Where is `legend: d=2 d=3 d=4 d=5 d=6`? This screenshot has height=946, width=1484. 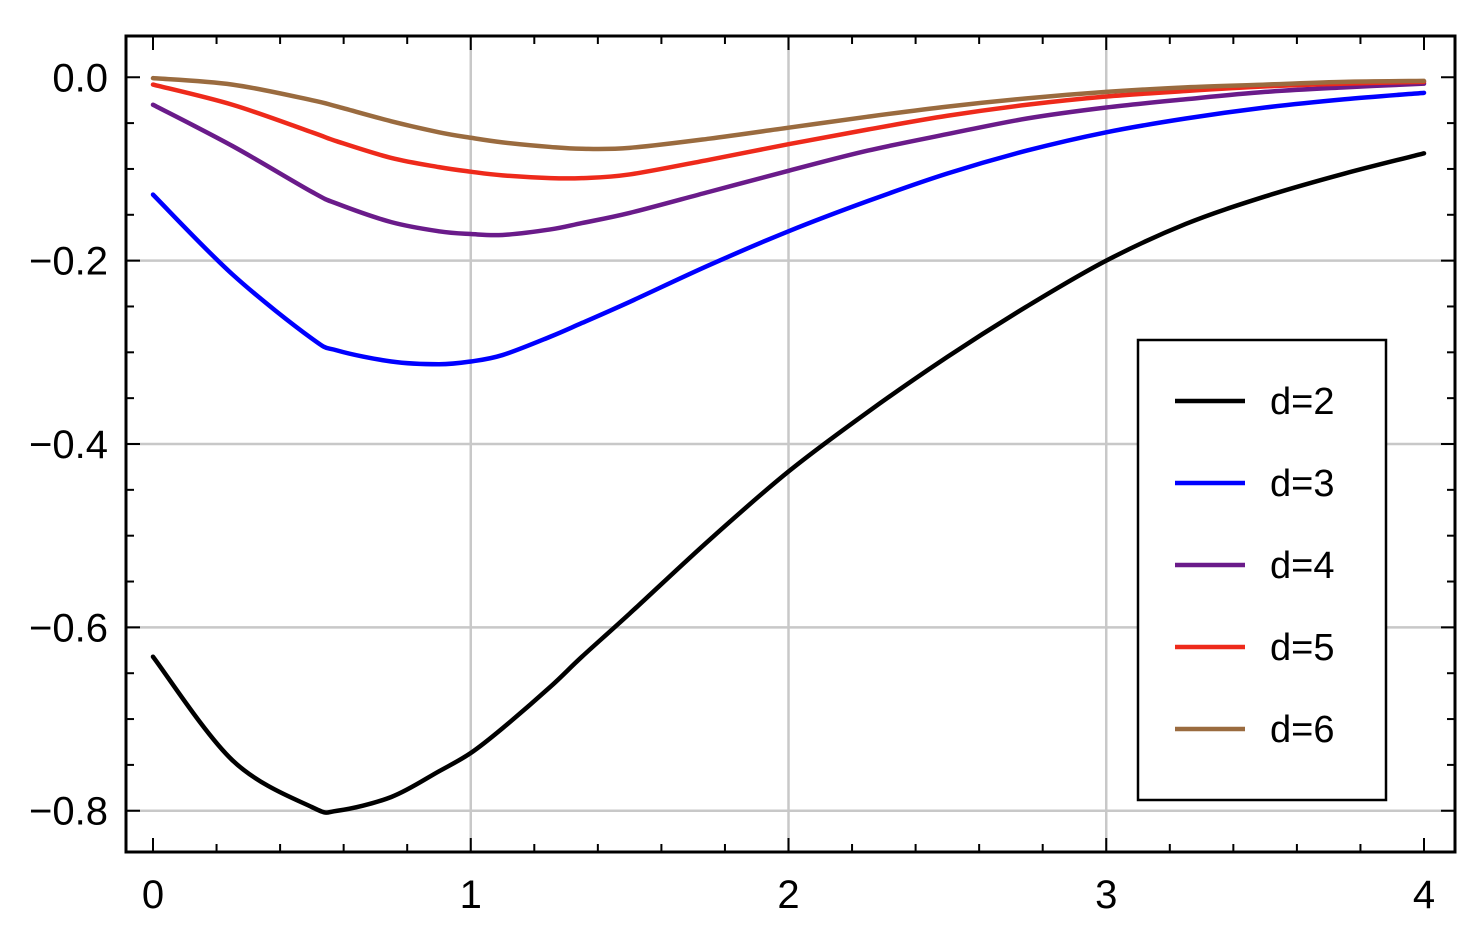 legend: d=2 d=3 d=4 d=5 d=6 is located at coordinates (1262, 570).